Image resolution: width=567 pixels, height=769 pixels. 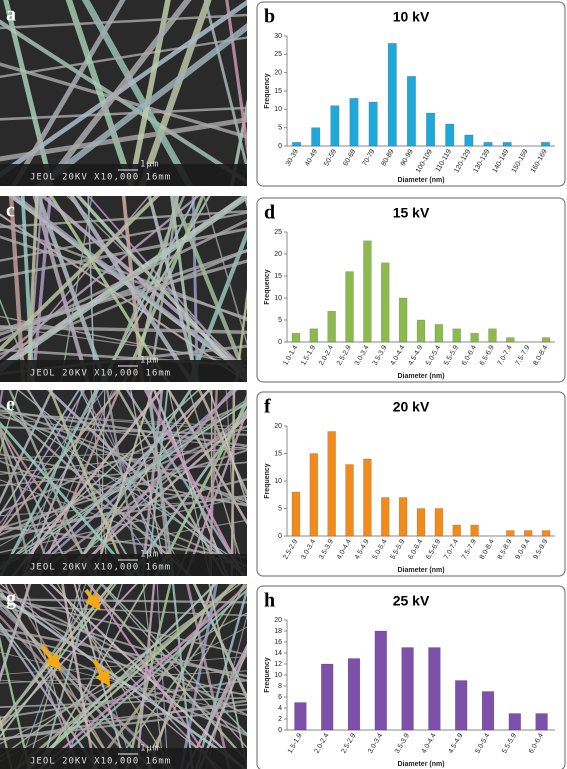 I want to click on chart-title: 10 kV, so click(x=411, y=17).